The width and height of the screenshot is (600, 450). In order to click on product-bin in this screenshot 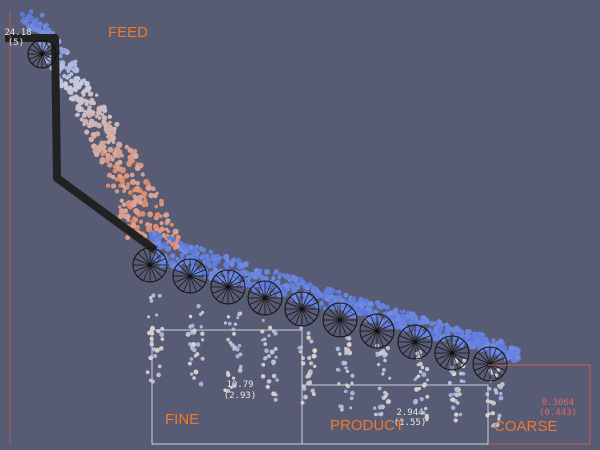, I will do `click(395, 414)`.